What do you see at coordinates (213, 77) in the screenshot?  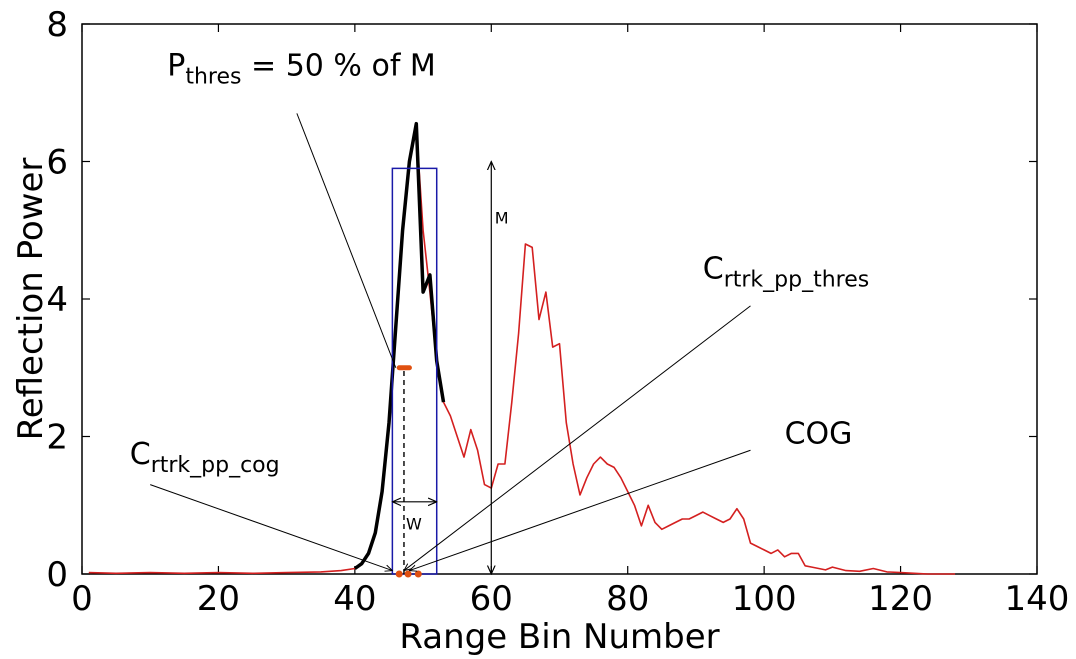 I see `p-thres-sub: thres` at bounding box center [213, 77].